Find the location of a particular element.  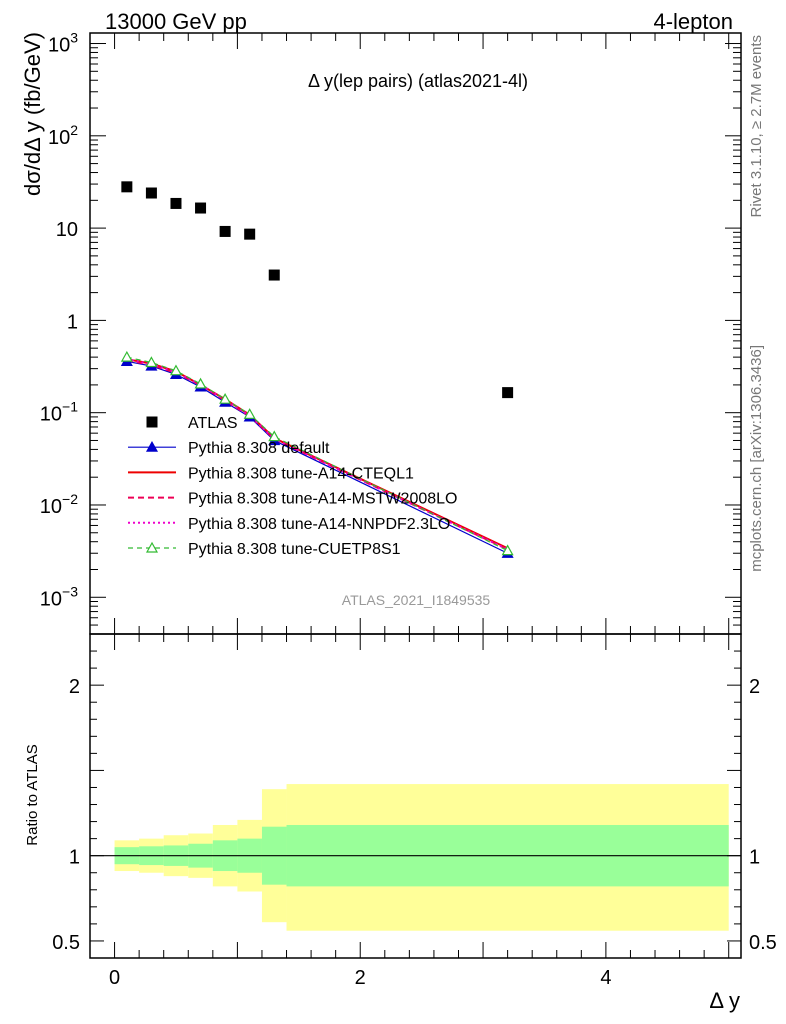

legend-label-data: ATLAS is located at coordinates (213, 423).